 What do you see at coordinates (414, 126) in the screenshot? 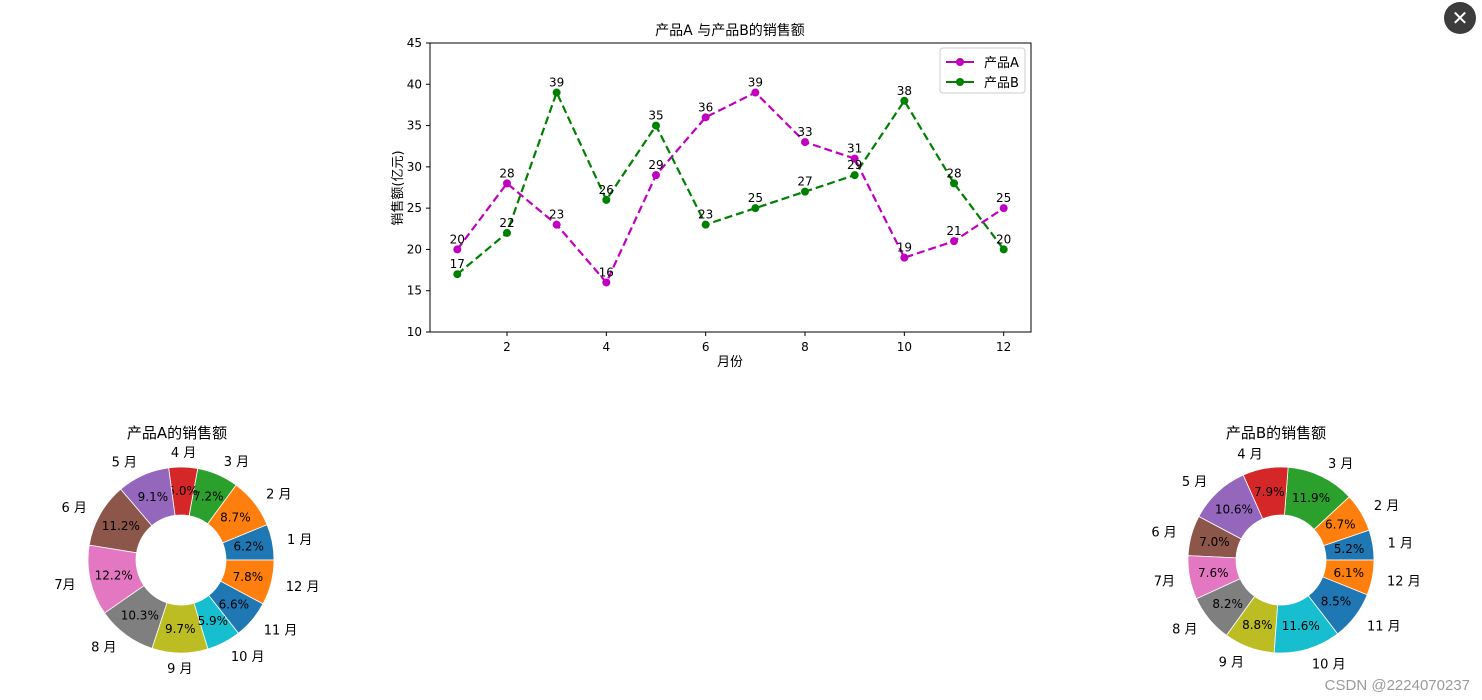
I see `y-tick-label: 35` at bounding box center [414, 126].